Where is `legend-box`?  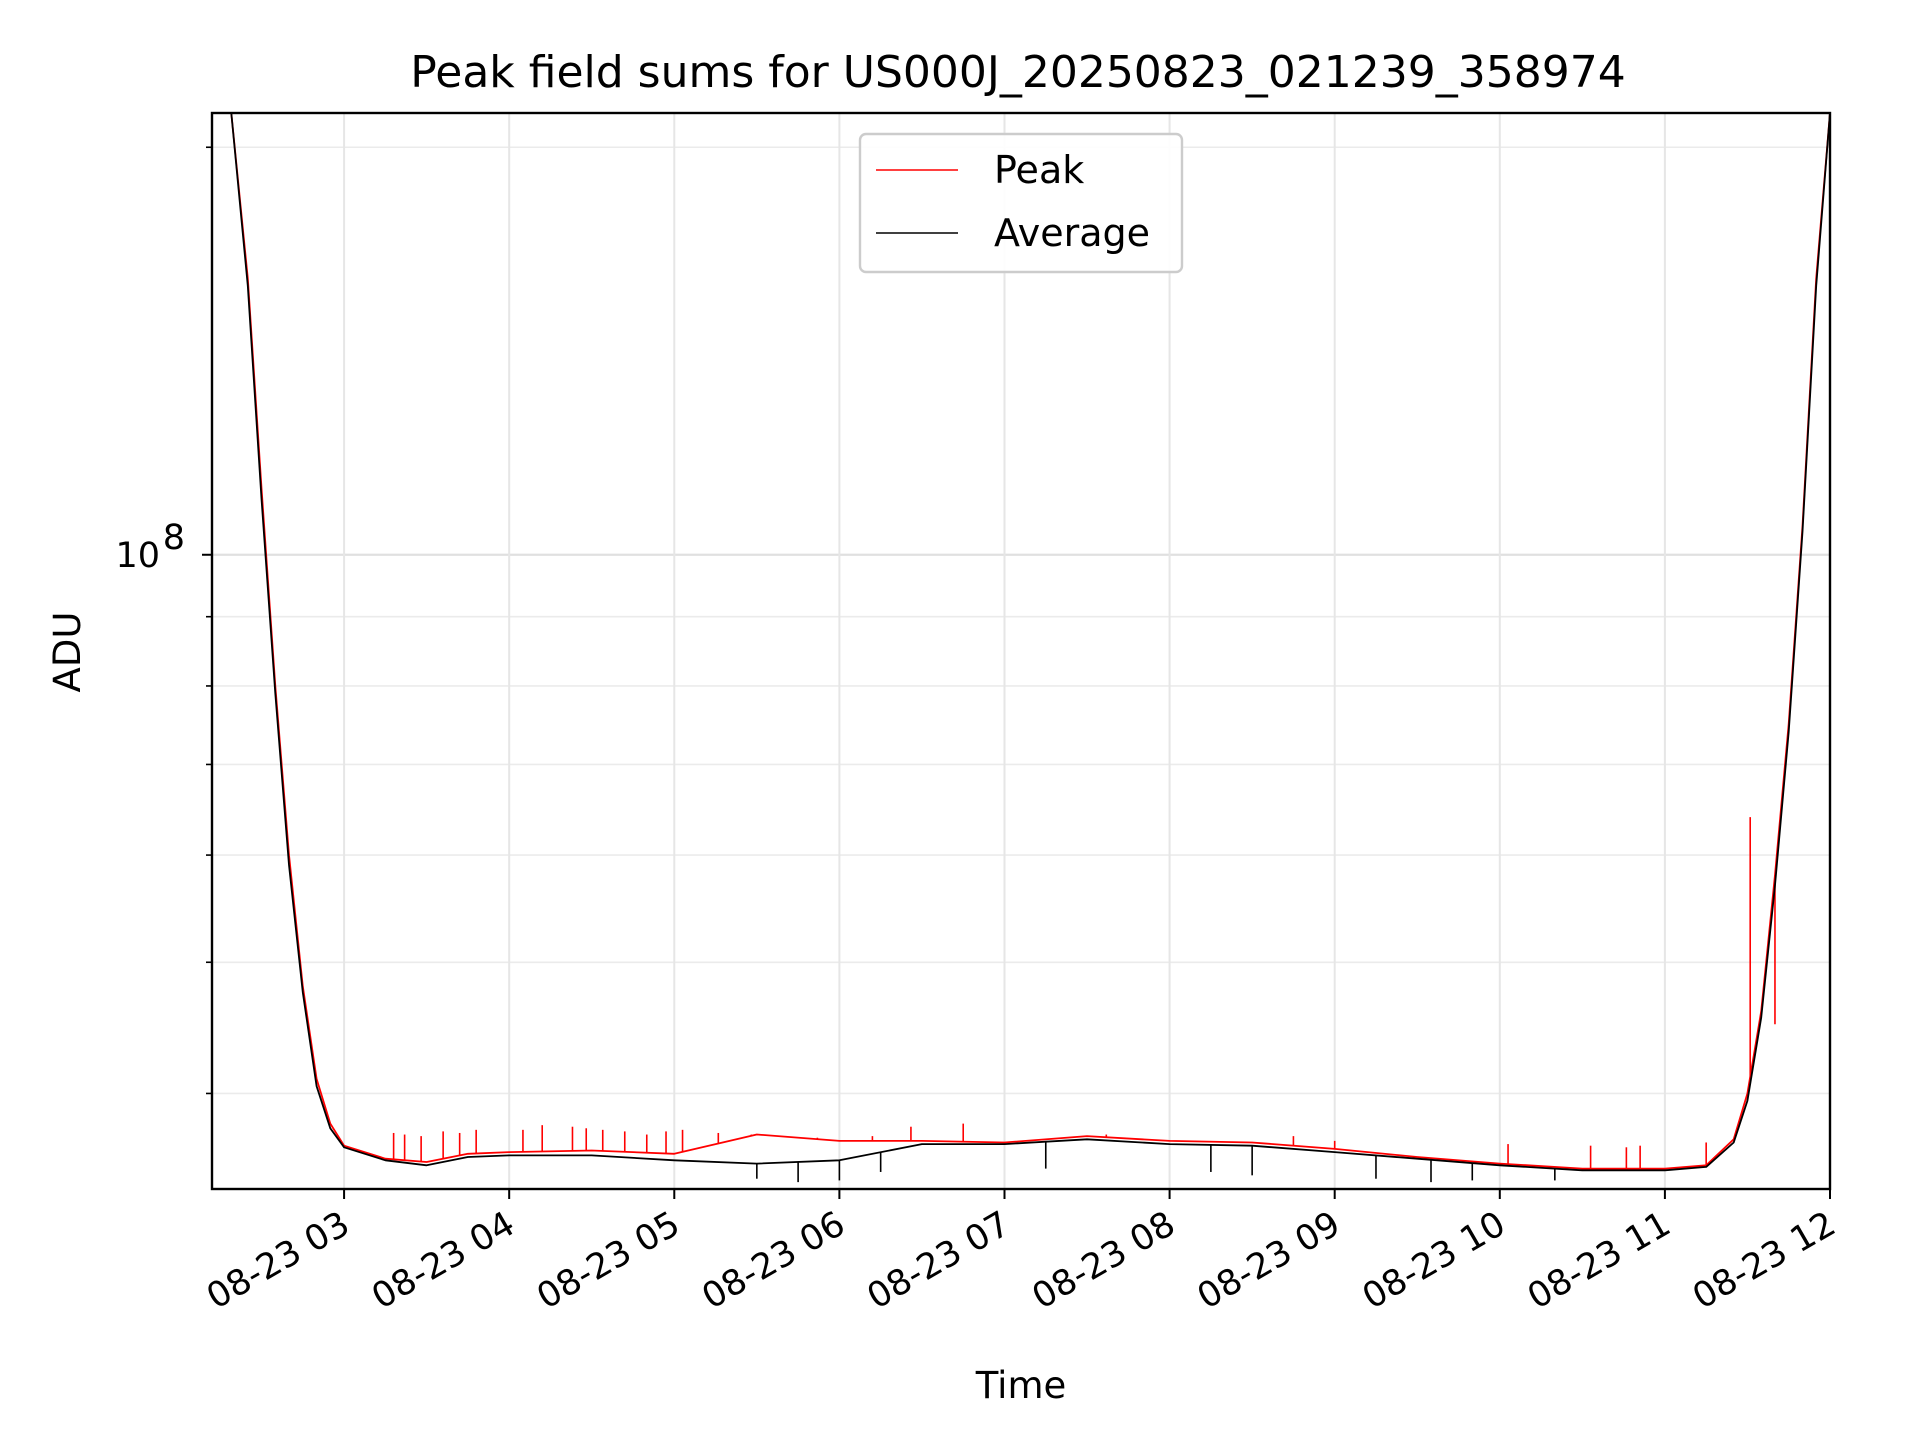
legend-box is located at coordinates (1021, 203).